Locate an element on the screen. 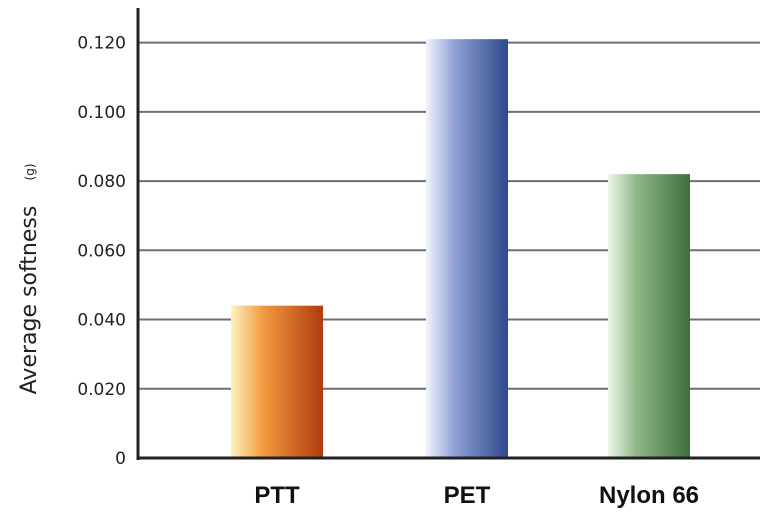 The image size is (762, 512). y-tick-label: 0.100 is located at coordinates (101, 113).